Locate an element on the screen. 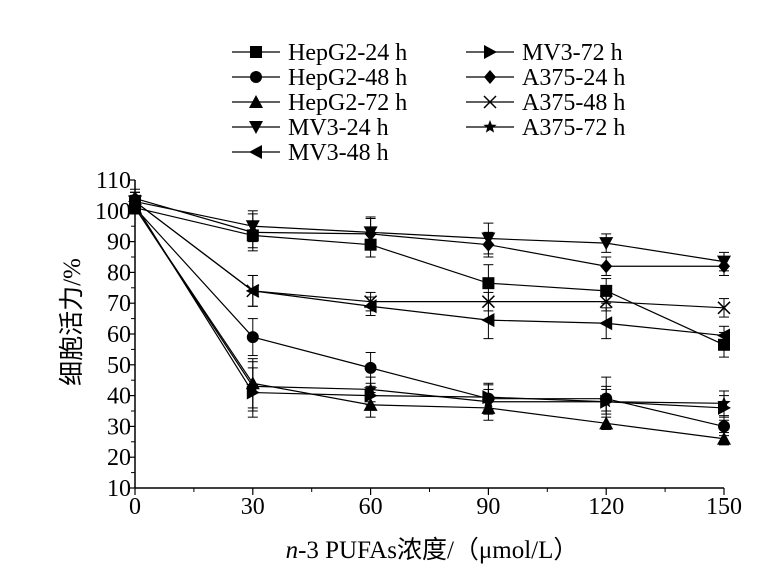  legend-item: A375-48 h is located at coordinates (545, 103).